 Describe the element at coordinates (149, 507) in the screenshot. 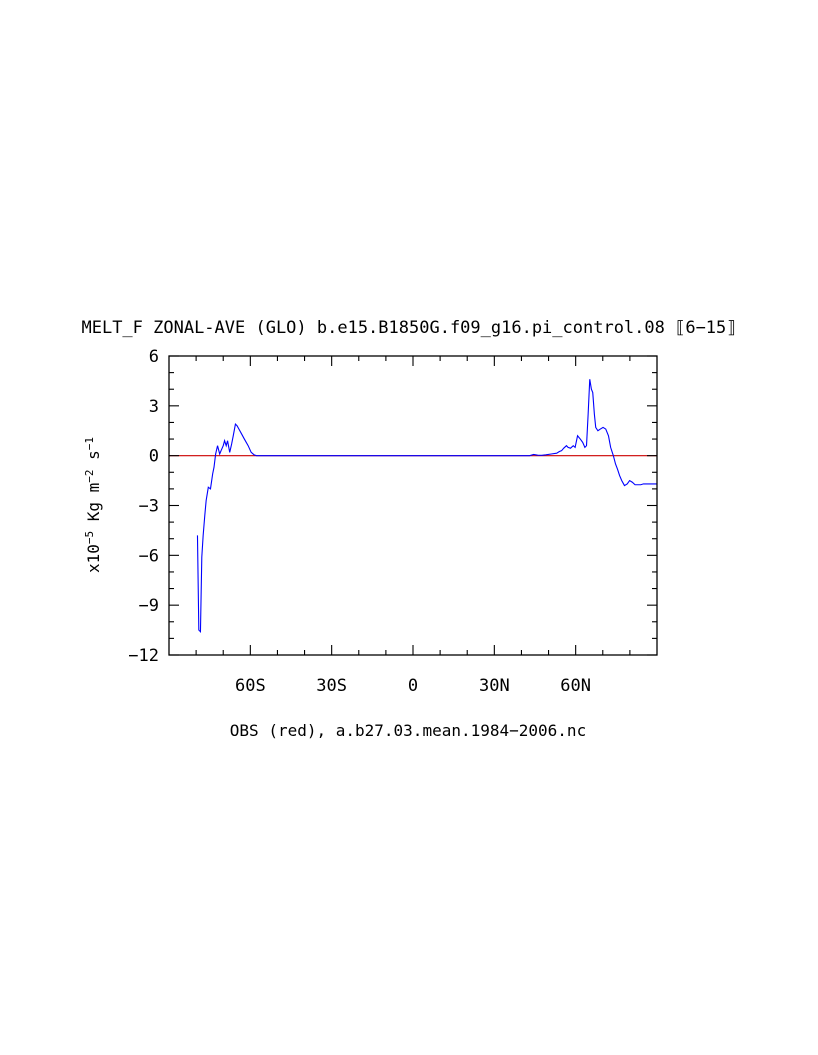

I see `y-tick-label: −3` at that location.